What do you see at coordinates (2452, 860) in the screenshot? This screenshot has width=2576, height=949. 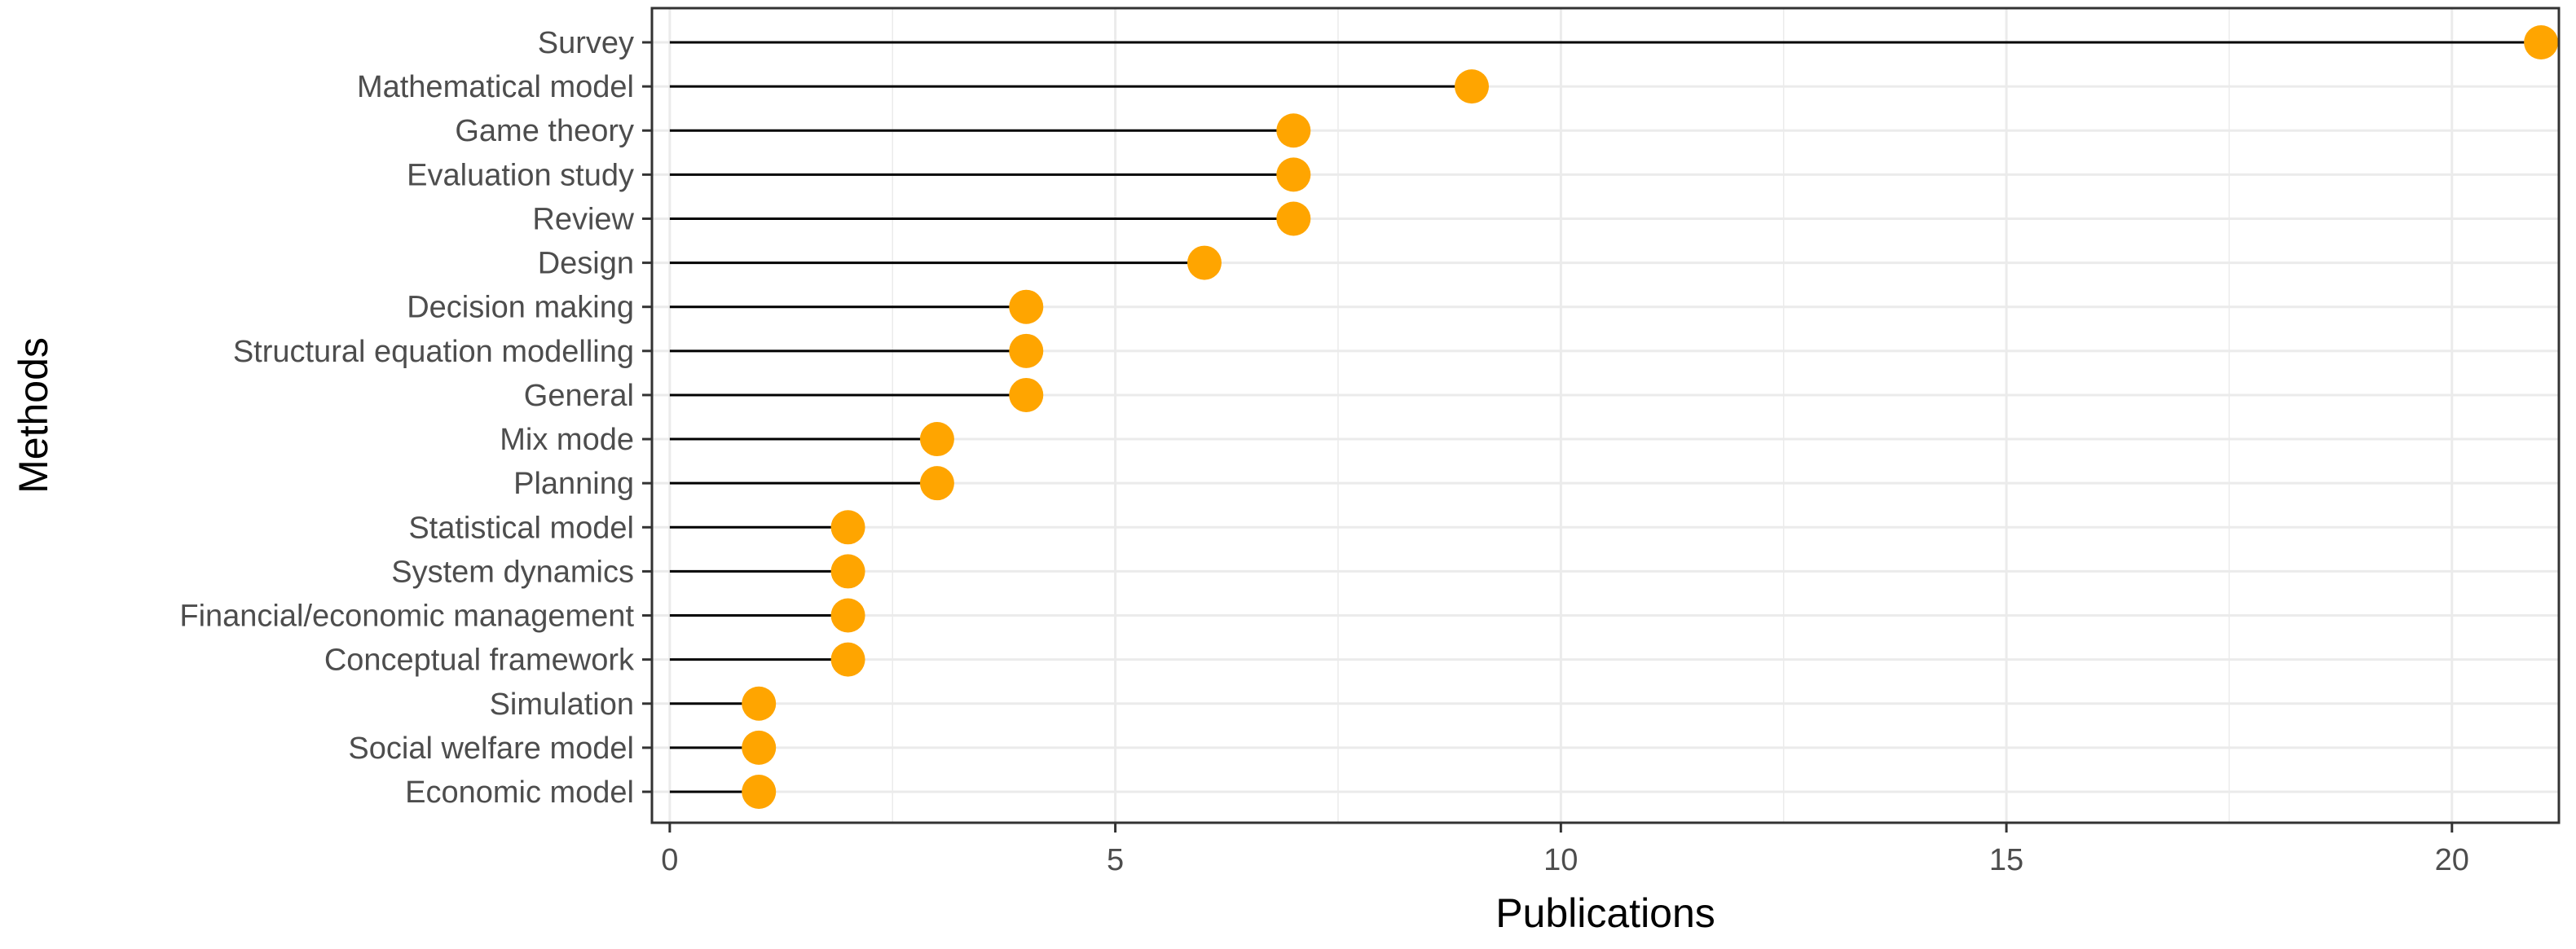 I see `x-tick-label: 20` at bounding box center [2452, 860].